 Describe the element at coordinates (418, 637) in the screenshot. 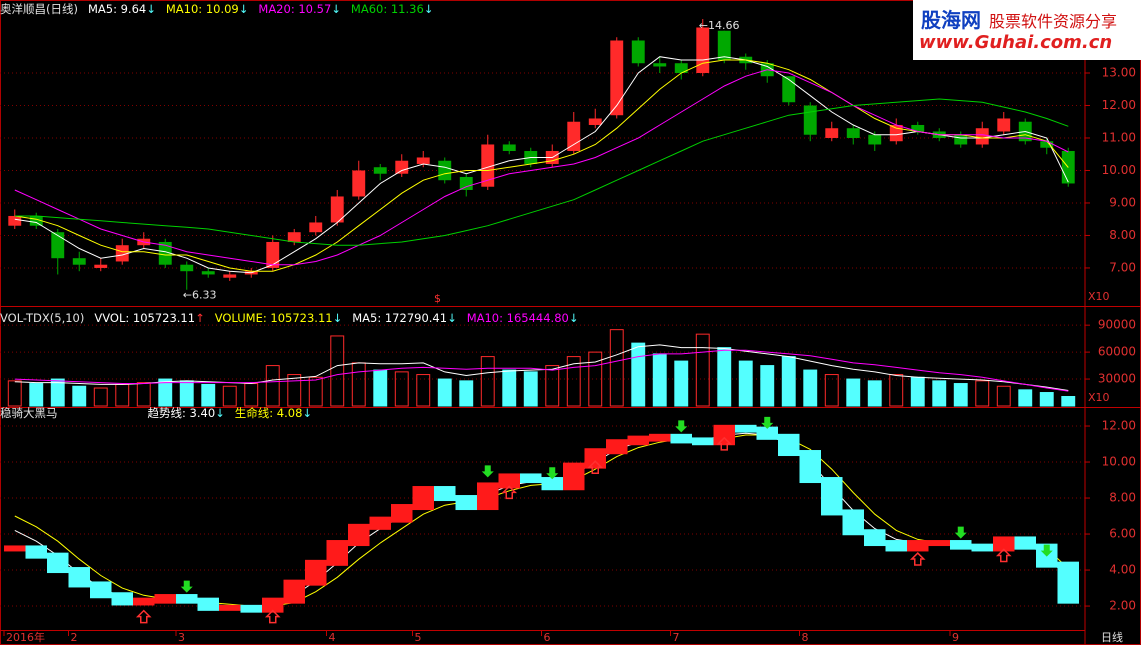

I see `x-tick-label: 5` at that location.